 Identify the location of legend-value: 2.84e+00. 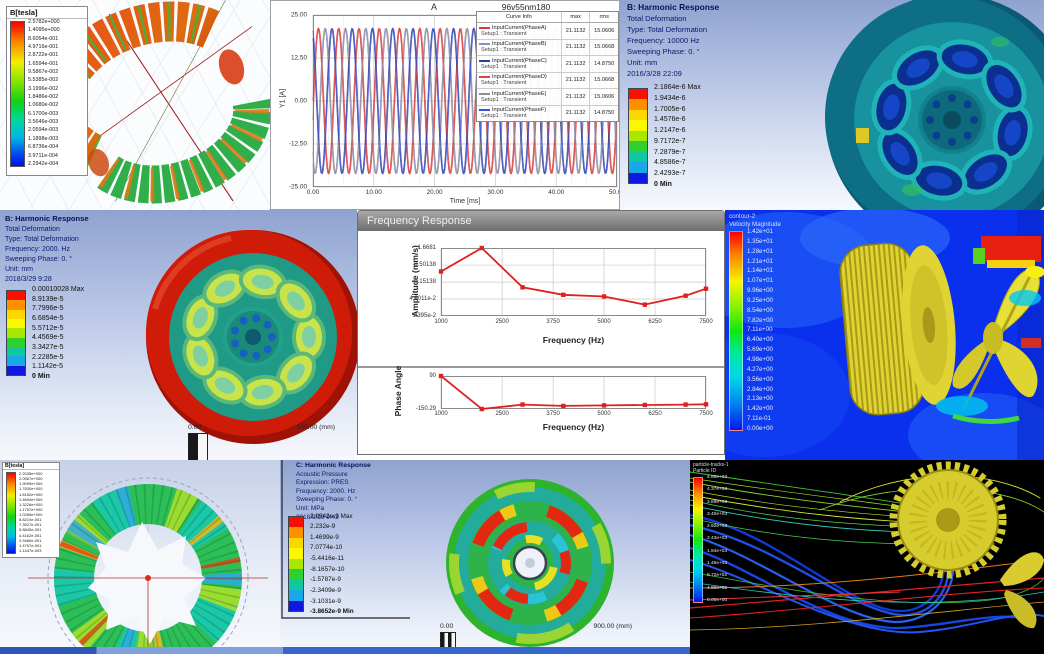
(760, 389).